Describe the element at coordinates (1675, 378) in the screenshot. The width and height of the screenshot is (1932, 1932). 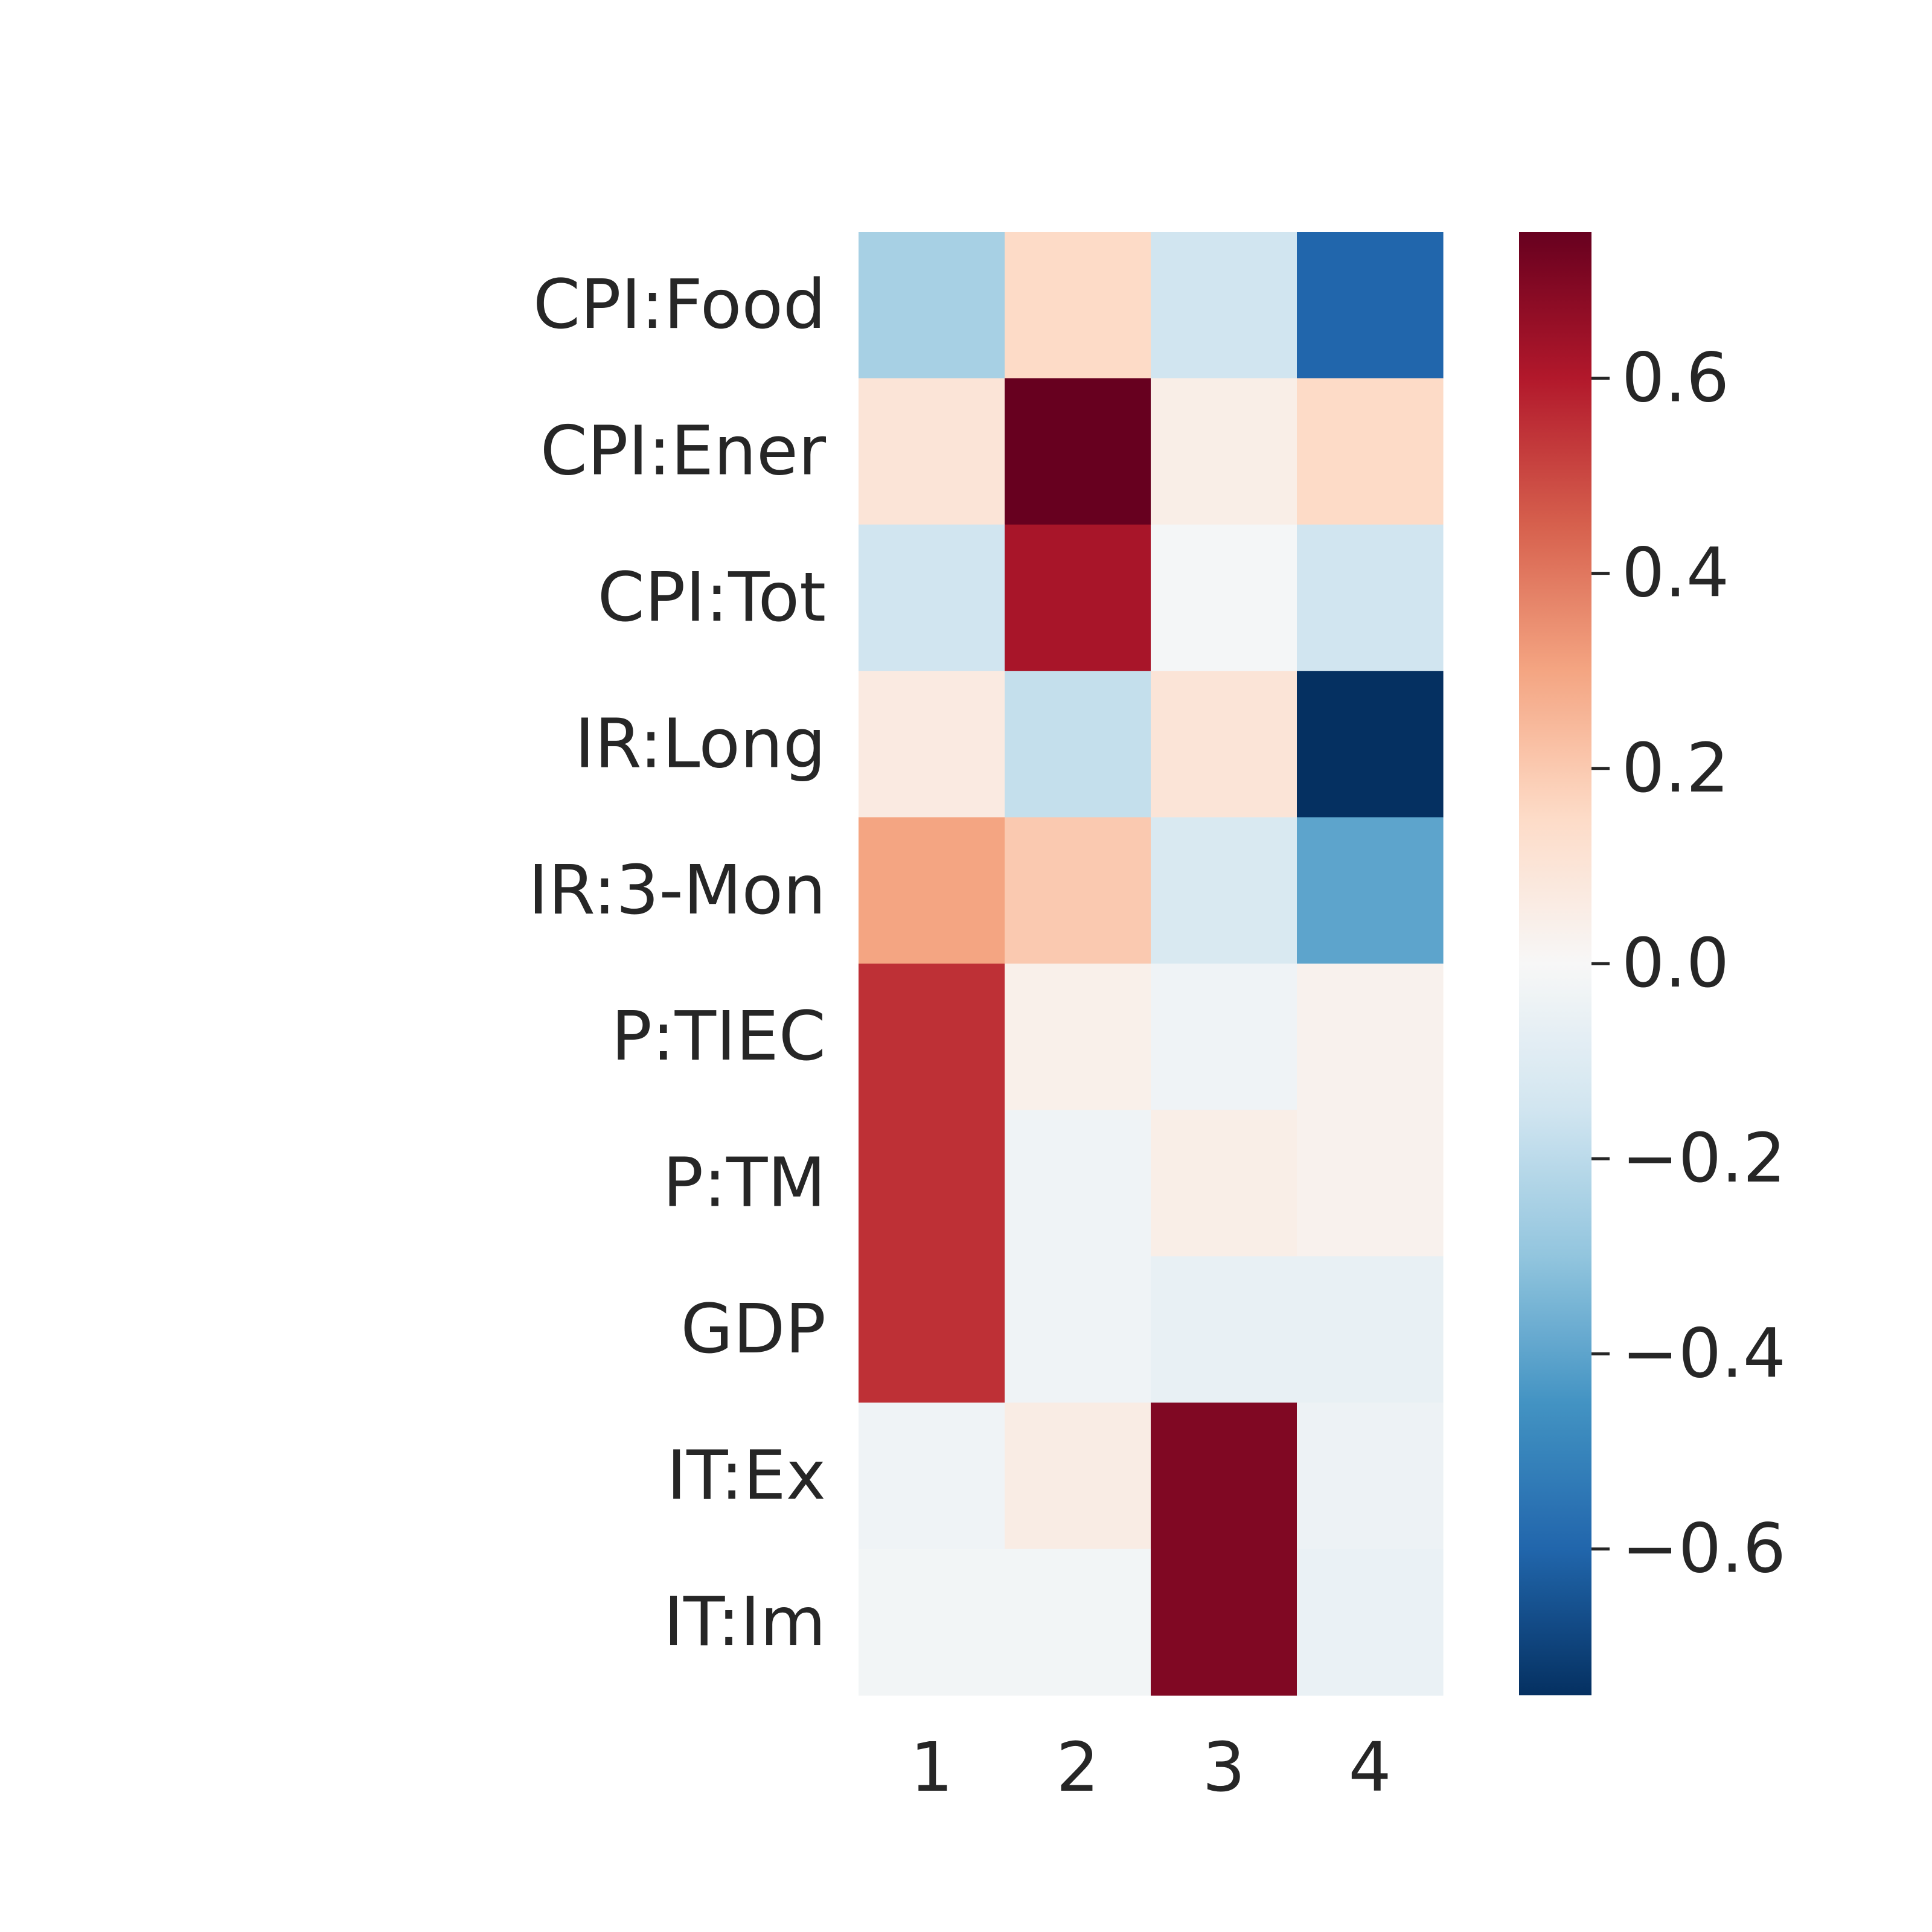
I see `colorbar-tick-label: 0.6` at that location.